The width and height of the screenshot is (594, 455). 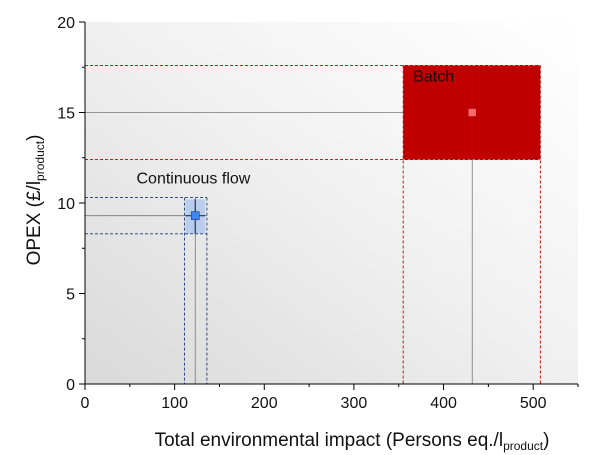 What do you see at coordinates (193, 179) in the screenshot?
I see `continuous-flow-label: Continuous flow` at bounding box center [193, 179].